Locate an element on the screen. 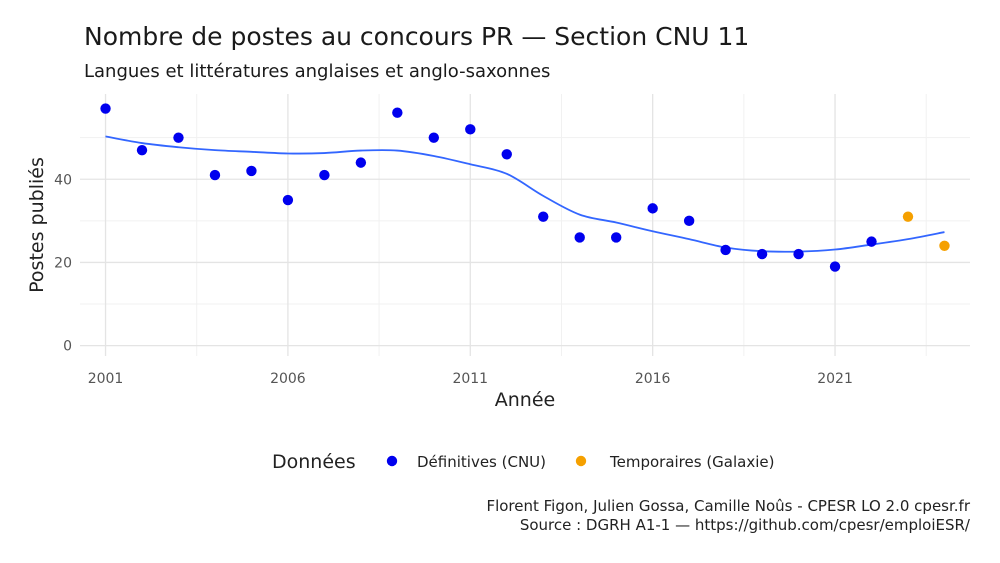  y-tick-label: 40 is located at coordinates (63, 180).